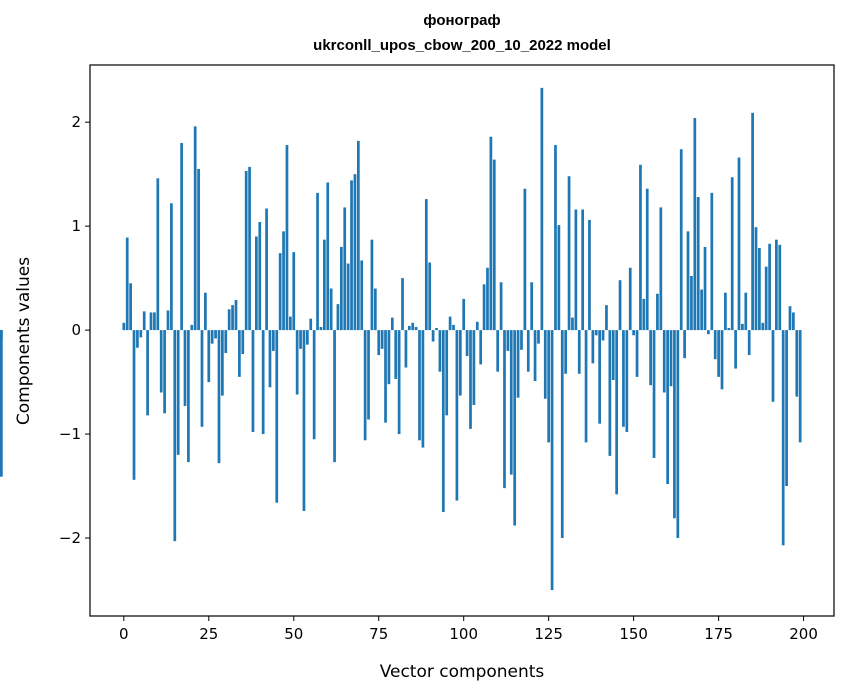 This screenshot has width=847, height=696. I want to click on bar-undefined, so click(1, 335).